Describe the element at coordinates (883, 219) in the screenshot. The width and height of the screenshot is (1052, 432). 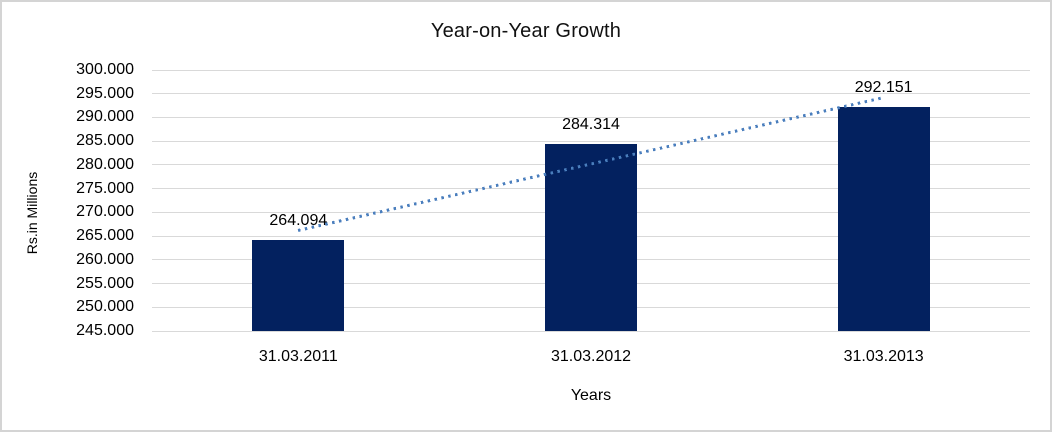
I see `bar-31.03.2013` at that location.